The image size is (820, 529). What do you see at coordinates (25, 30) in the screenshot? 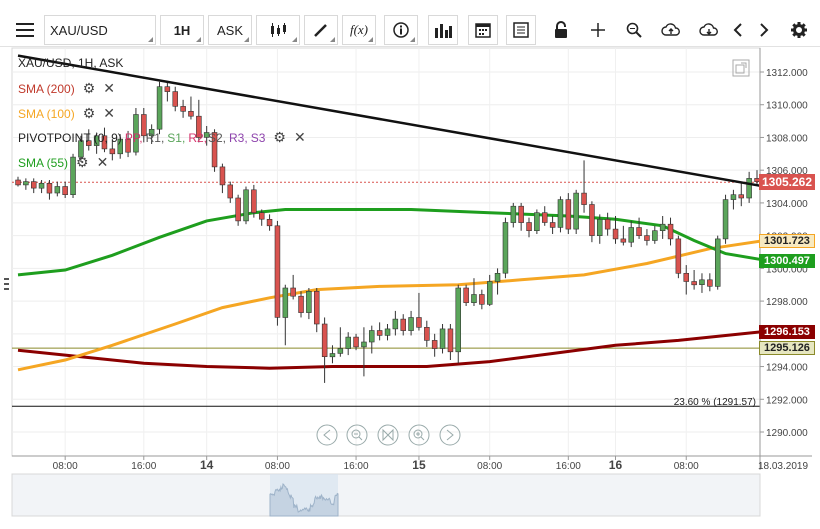
I see `menu-icon` at bounding box center [25, 30].